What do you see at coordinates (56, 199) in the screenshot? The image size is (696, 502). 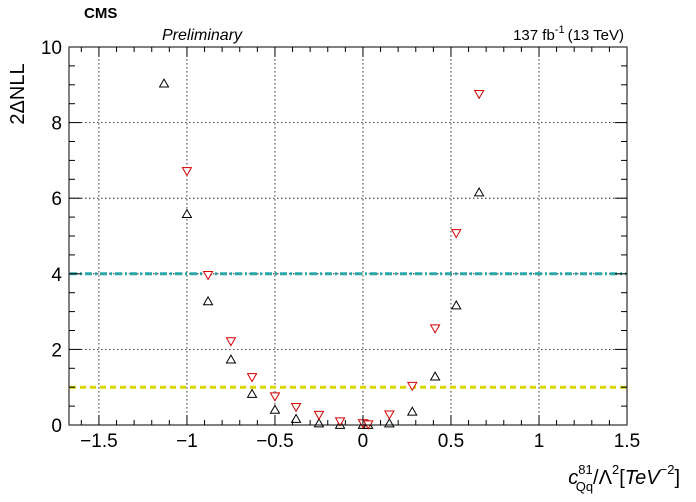 I see `y-tick-label: 6` at bounding box center [56, 199].